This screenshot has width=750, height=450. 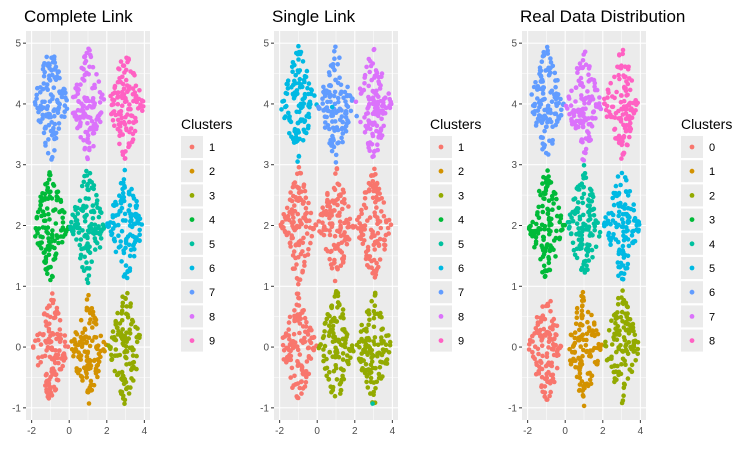 What do you see at coordinates (712, 245) in the screenshot?
I see `legend-label: 4` at bounding box center [712, 245].